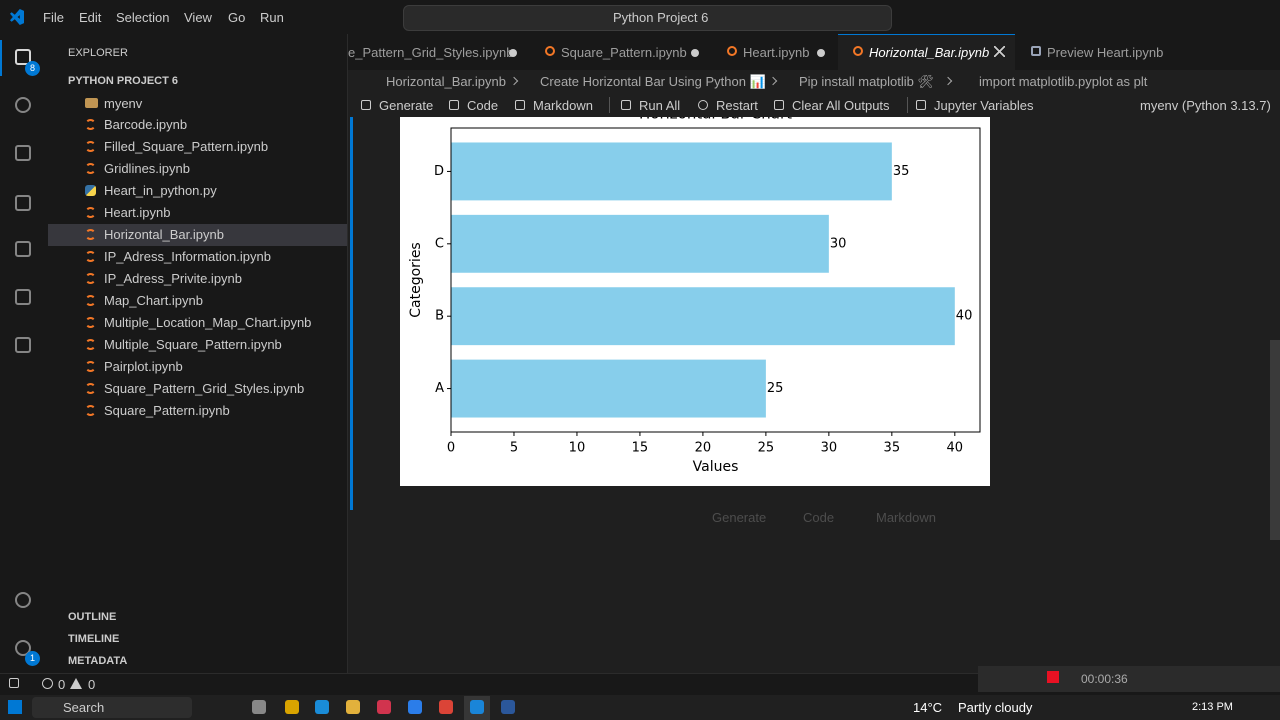 The height and width of the screenshot is (720, 1280). Describe the element at coordinates (406, 105) in the screenshot. I see `toolbar-button: Generate` at that location.